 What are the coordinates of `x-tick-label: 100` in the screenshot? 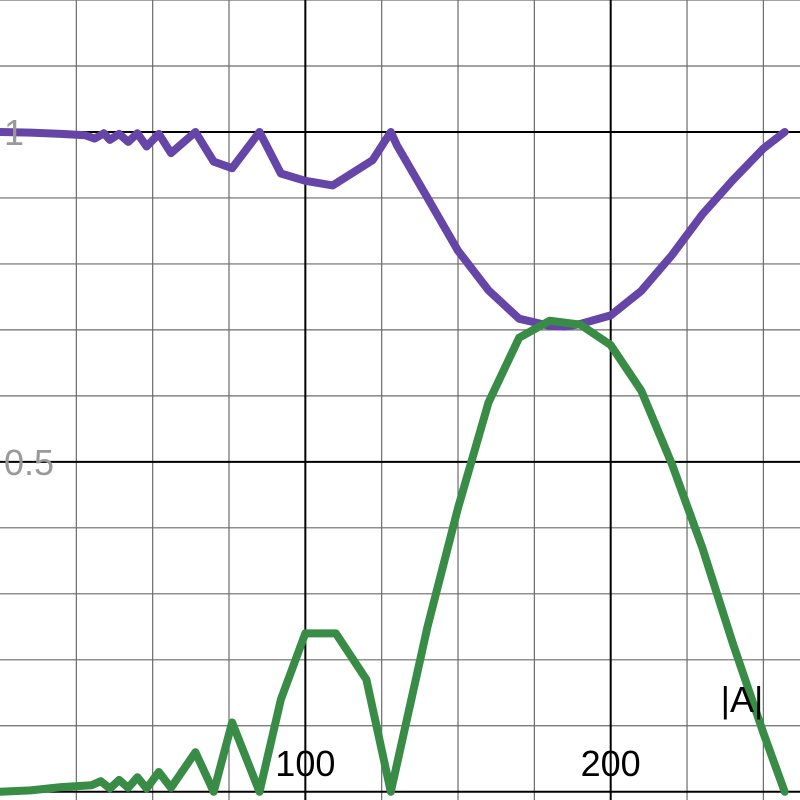 It's located at (305, 763).